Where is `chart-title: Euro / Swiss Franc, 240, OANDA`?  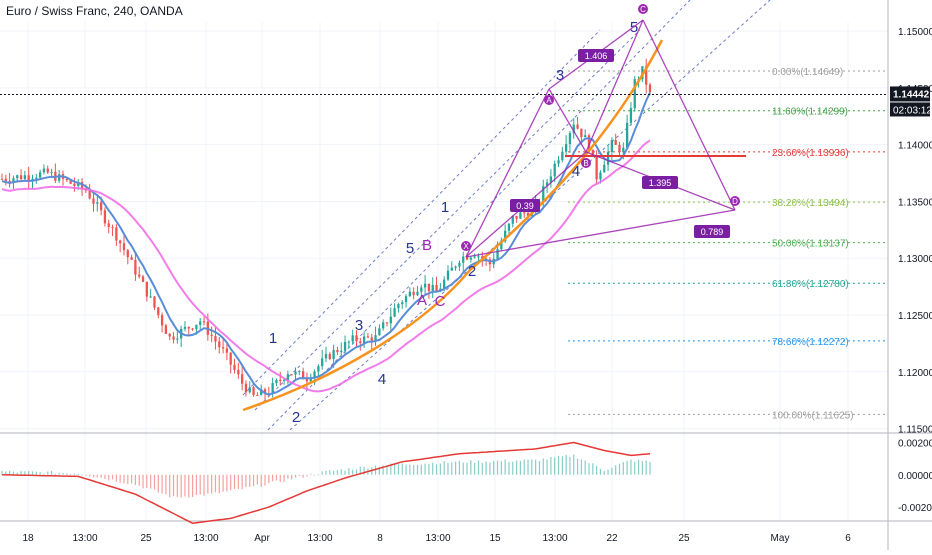
chart-title: Euro / Swiss Franc, 240, OANDA is located at coordinates (94, 11).